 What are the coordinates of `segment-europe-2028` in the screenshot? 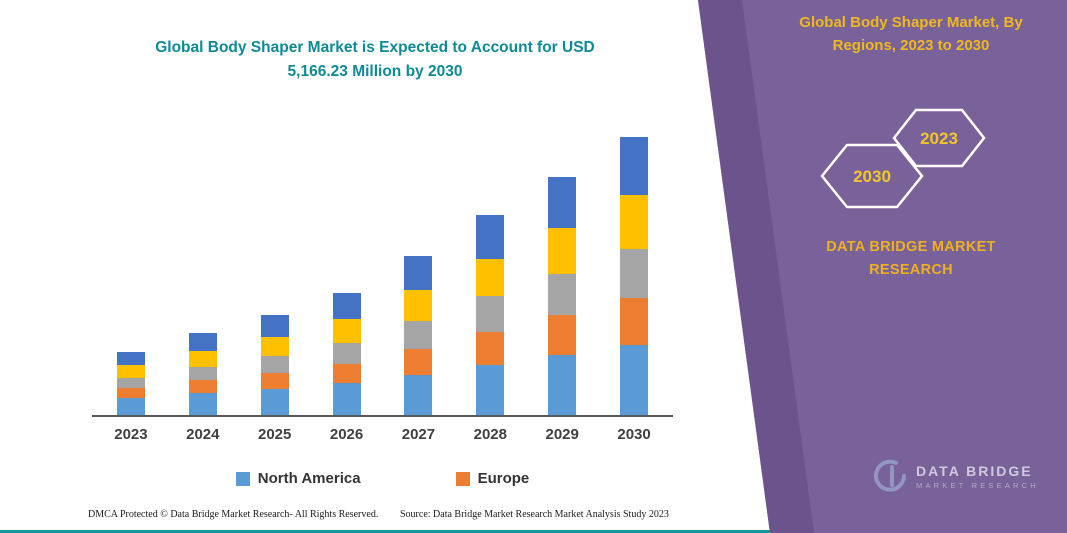 It's located at (490, 349).